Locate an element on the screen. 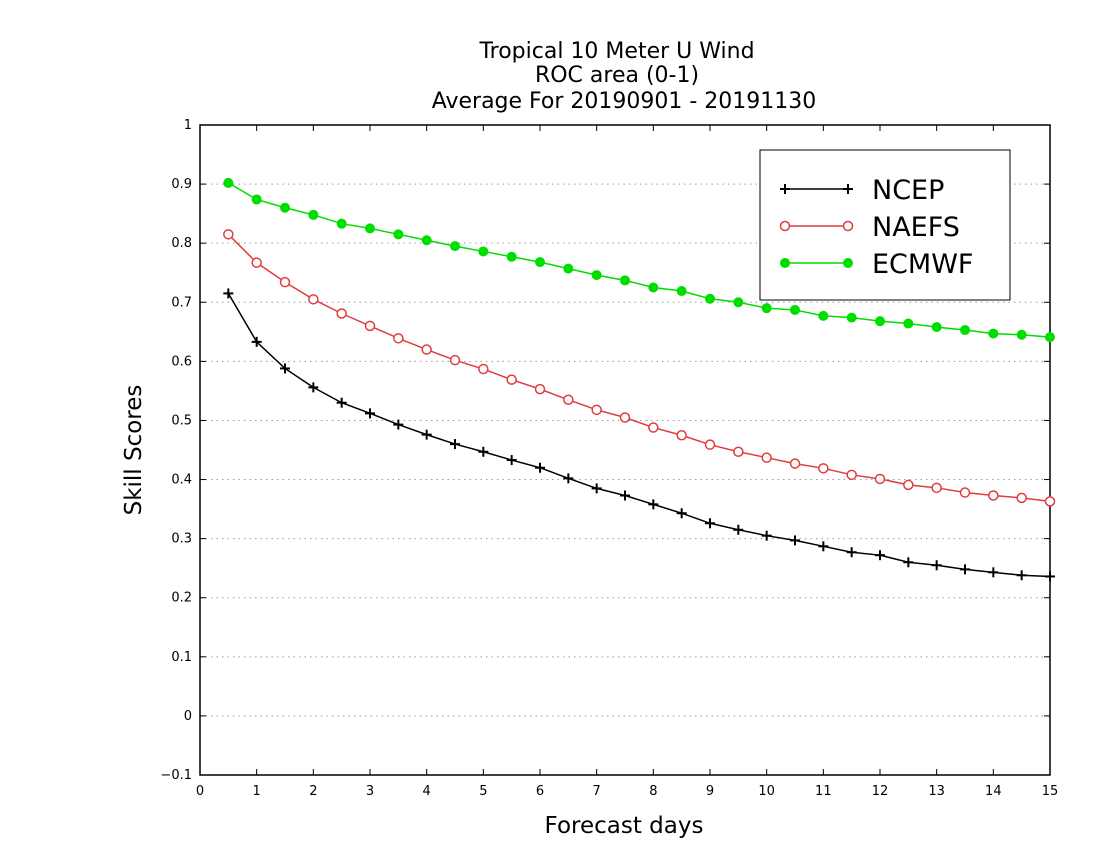 The image size is (1100, 850). chart-title-line-2: ROC area (0-1) is located at coordinates (617, 75).